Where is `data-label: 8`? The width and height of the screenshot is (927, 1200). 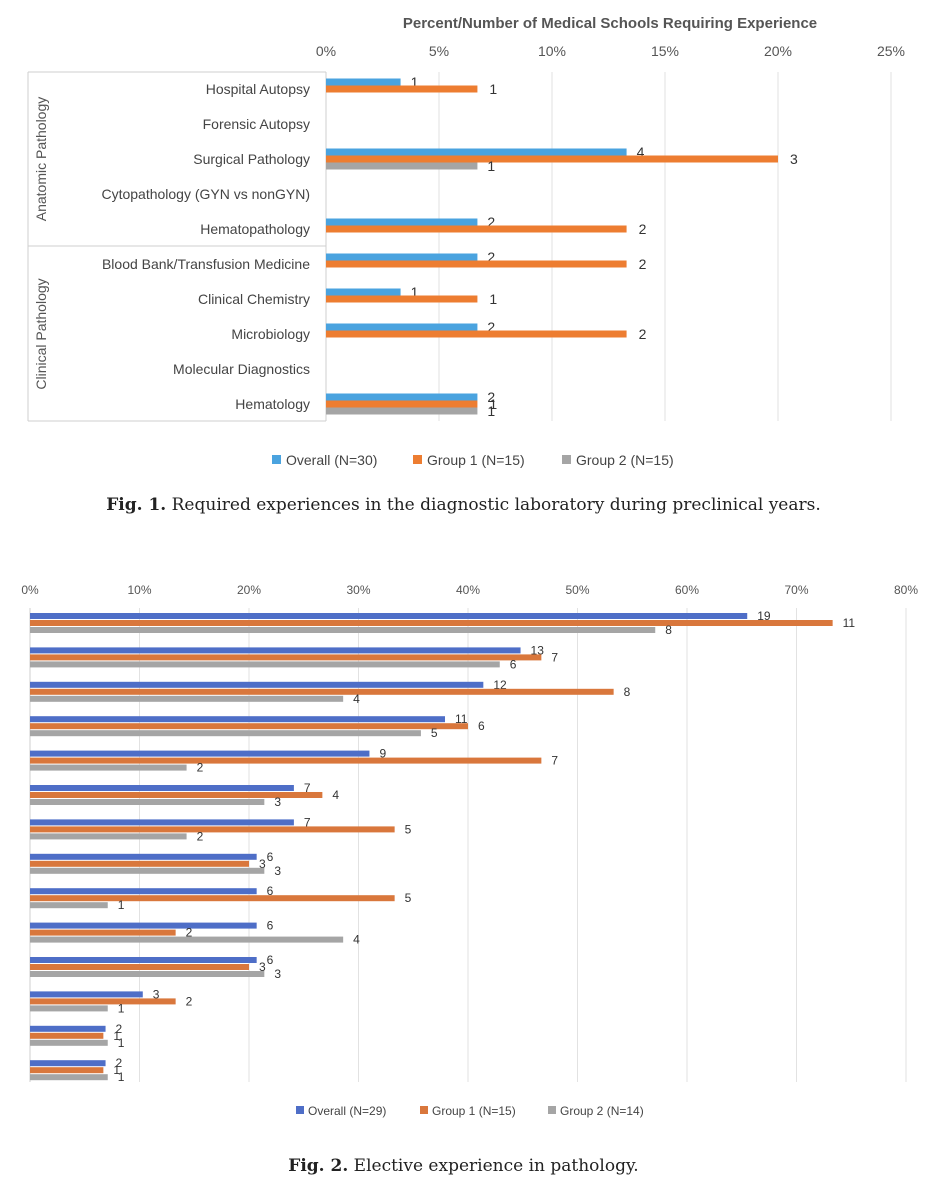
data-label: 8 is located at coordinates (668, 630).